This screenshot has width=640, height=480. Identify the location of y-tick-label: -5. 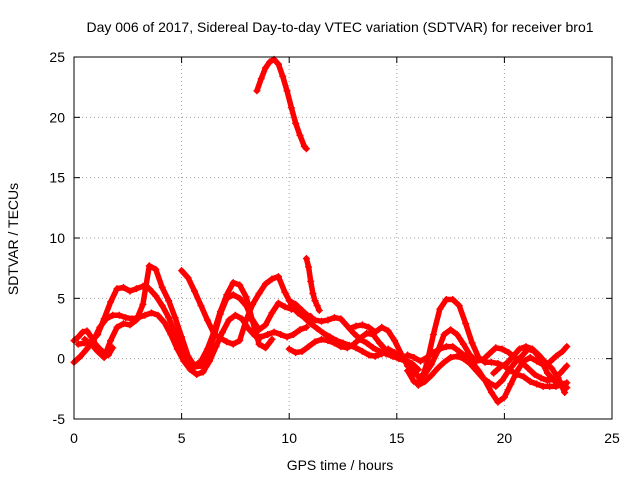
(59, 419).